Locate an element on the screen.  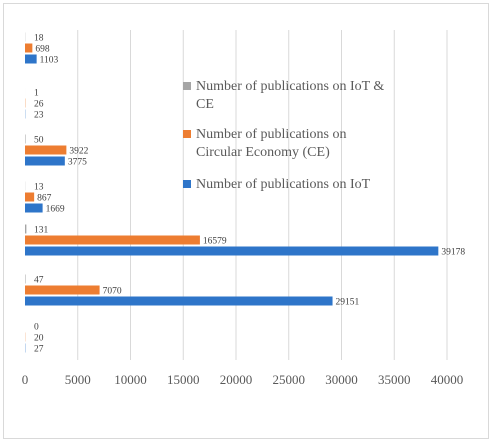
x-tick-label: 30000 is located at coordinates (341, 379).